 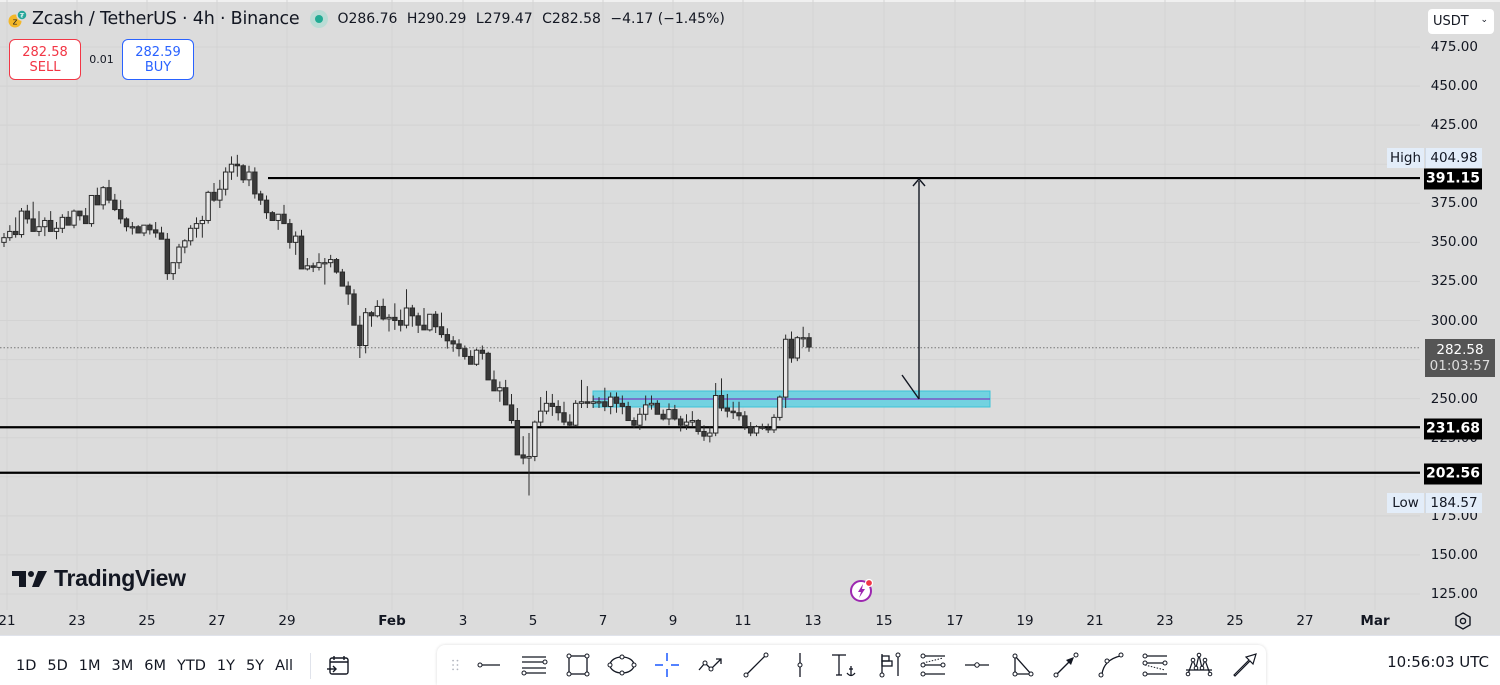 I want to click on trend-line-tool, so click(x=755, y=665).